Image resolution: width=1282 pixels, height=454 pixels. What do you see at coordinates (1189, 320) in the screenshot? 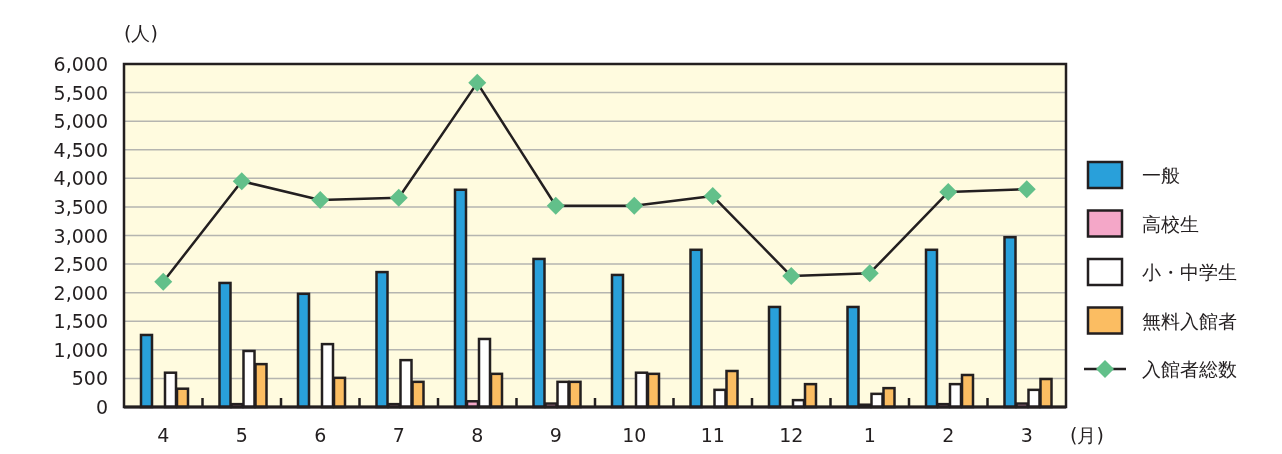
I see `legend-label: 無料入館者` at bounding box center [1189, 320].